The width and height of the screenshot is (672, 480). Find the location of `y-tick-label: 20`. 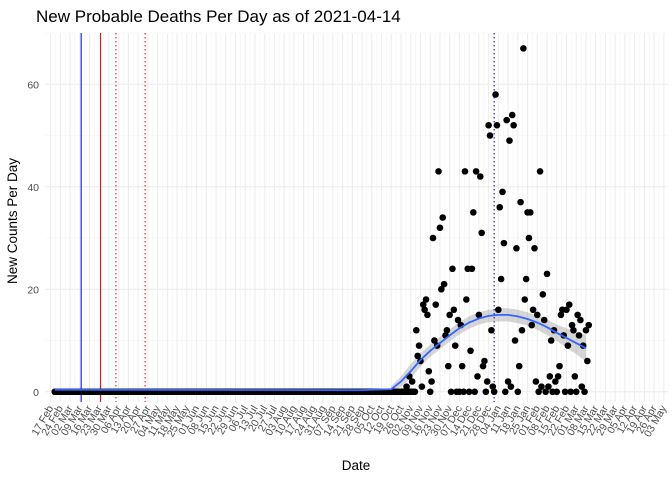

y-tick-label: 20 is located at coordinates (33, 290).